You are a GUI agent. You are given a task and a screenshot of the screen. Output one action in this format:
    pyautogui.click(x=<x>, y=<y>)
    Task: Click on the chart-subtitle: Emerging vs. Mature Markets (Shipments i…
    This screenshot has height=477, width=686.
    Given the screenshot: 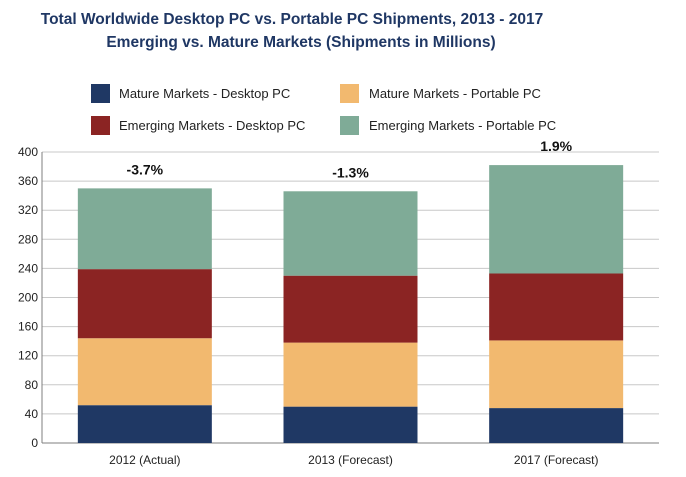 What is the action you would take?
    pyautogui.click(x=300, y=42)
    